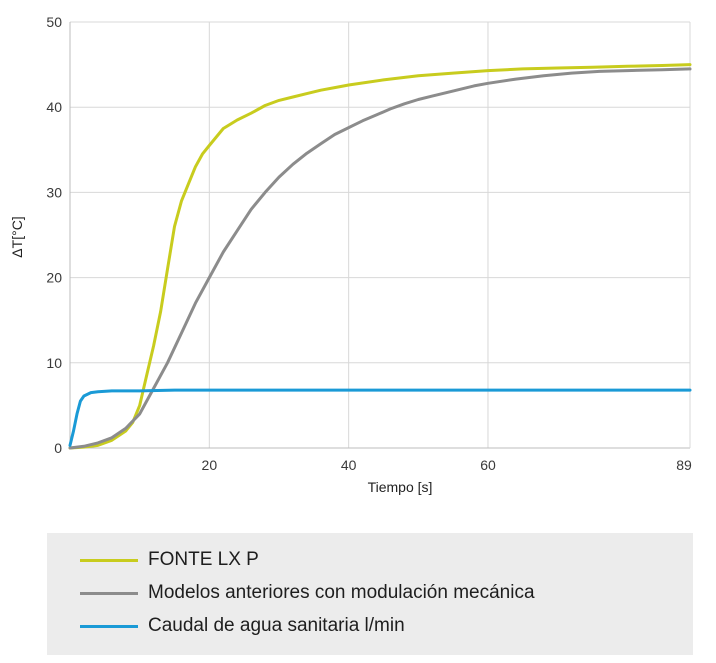 The image size is (716, 663). I want to click on legend-swatch-fonte, so click(109, 560).